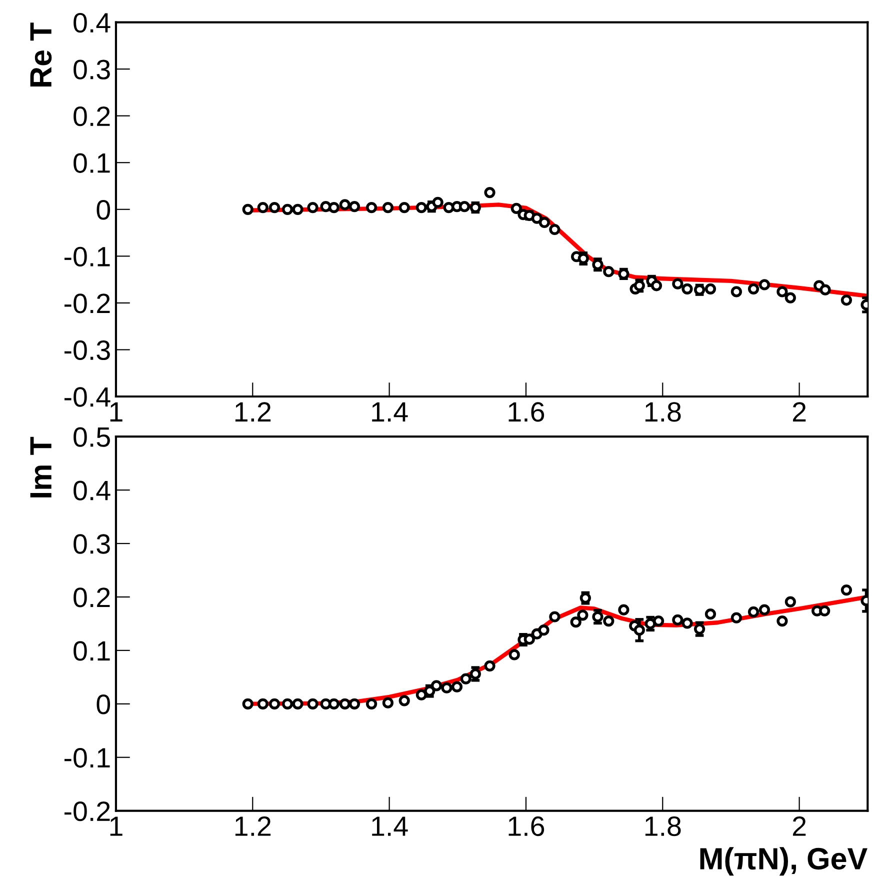 The height and width of the screenshot is (891, 872). I want to click on y-axis-title: Re T, so click(41, 54).